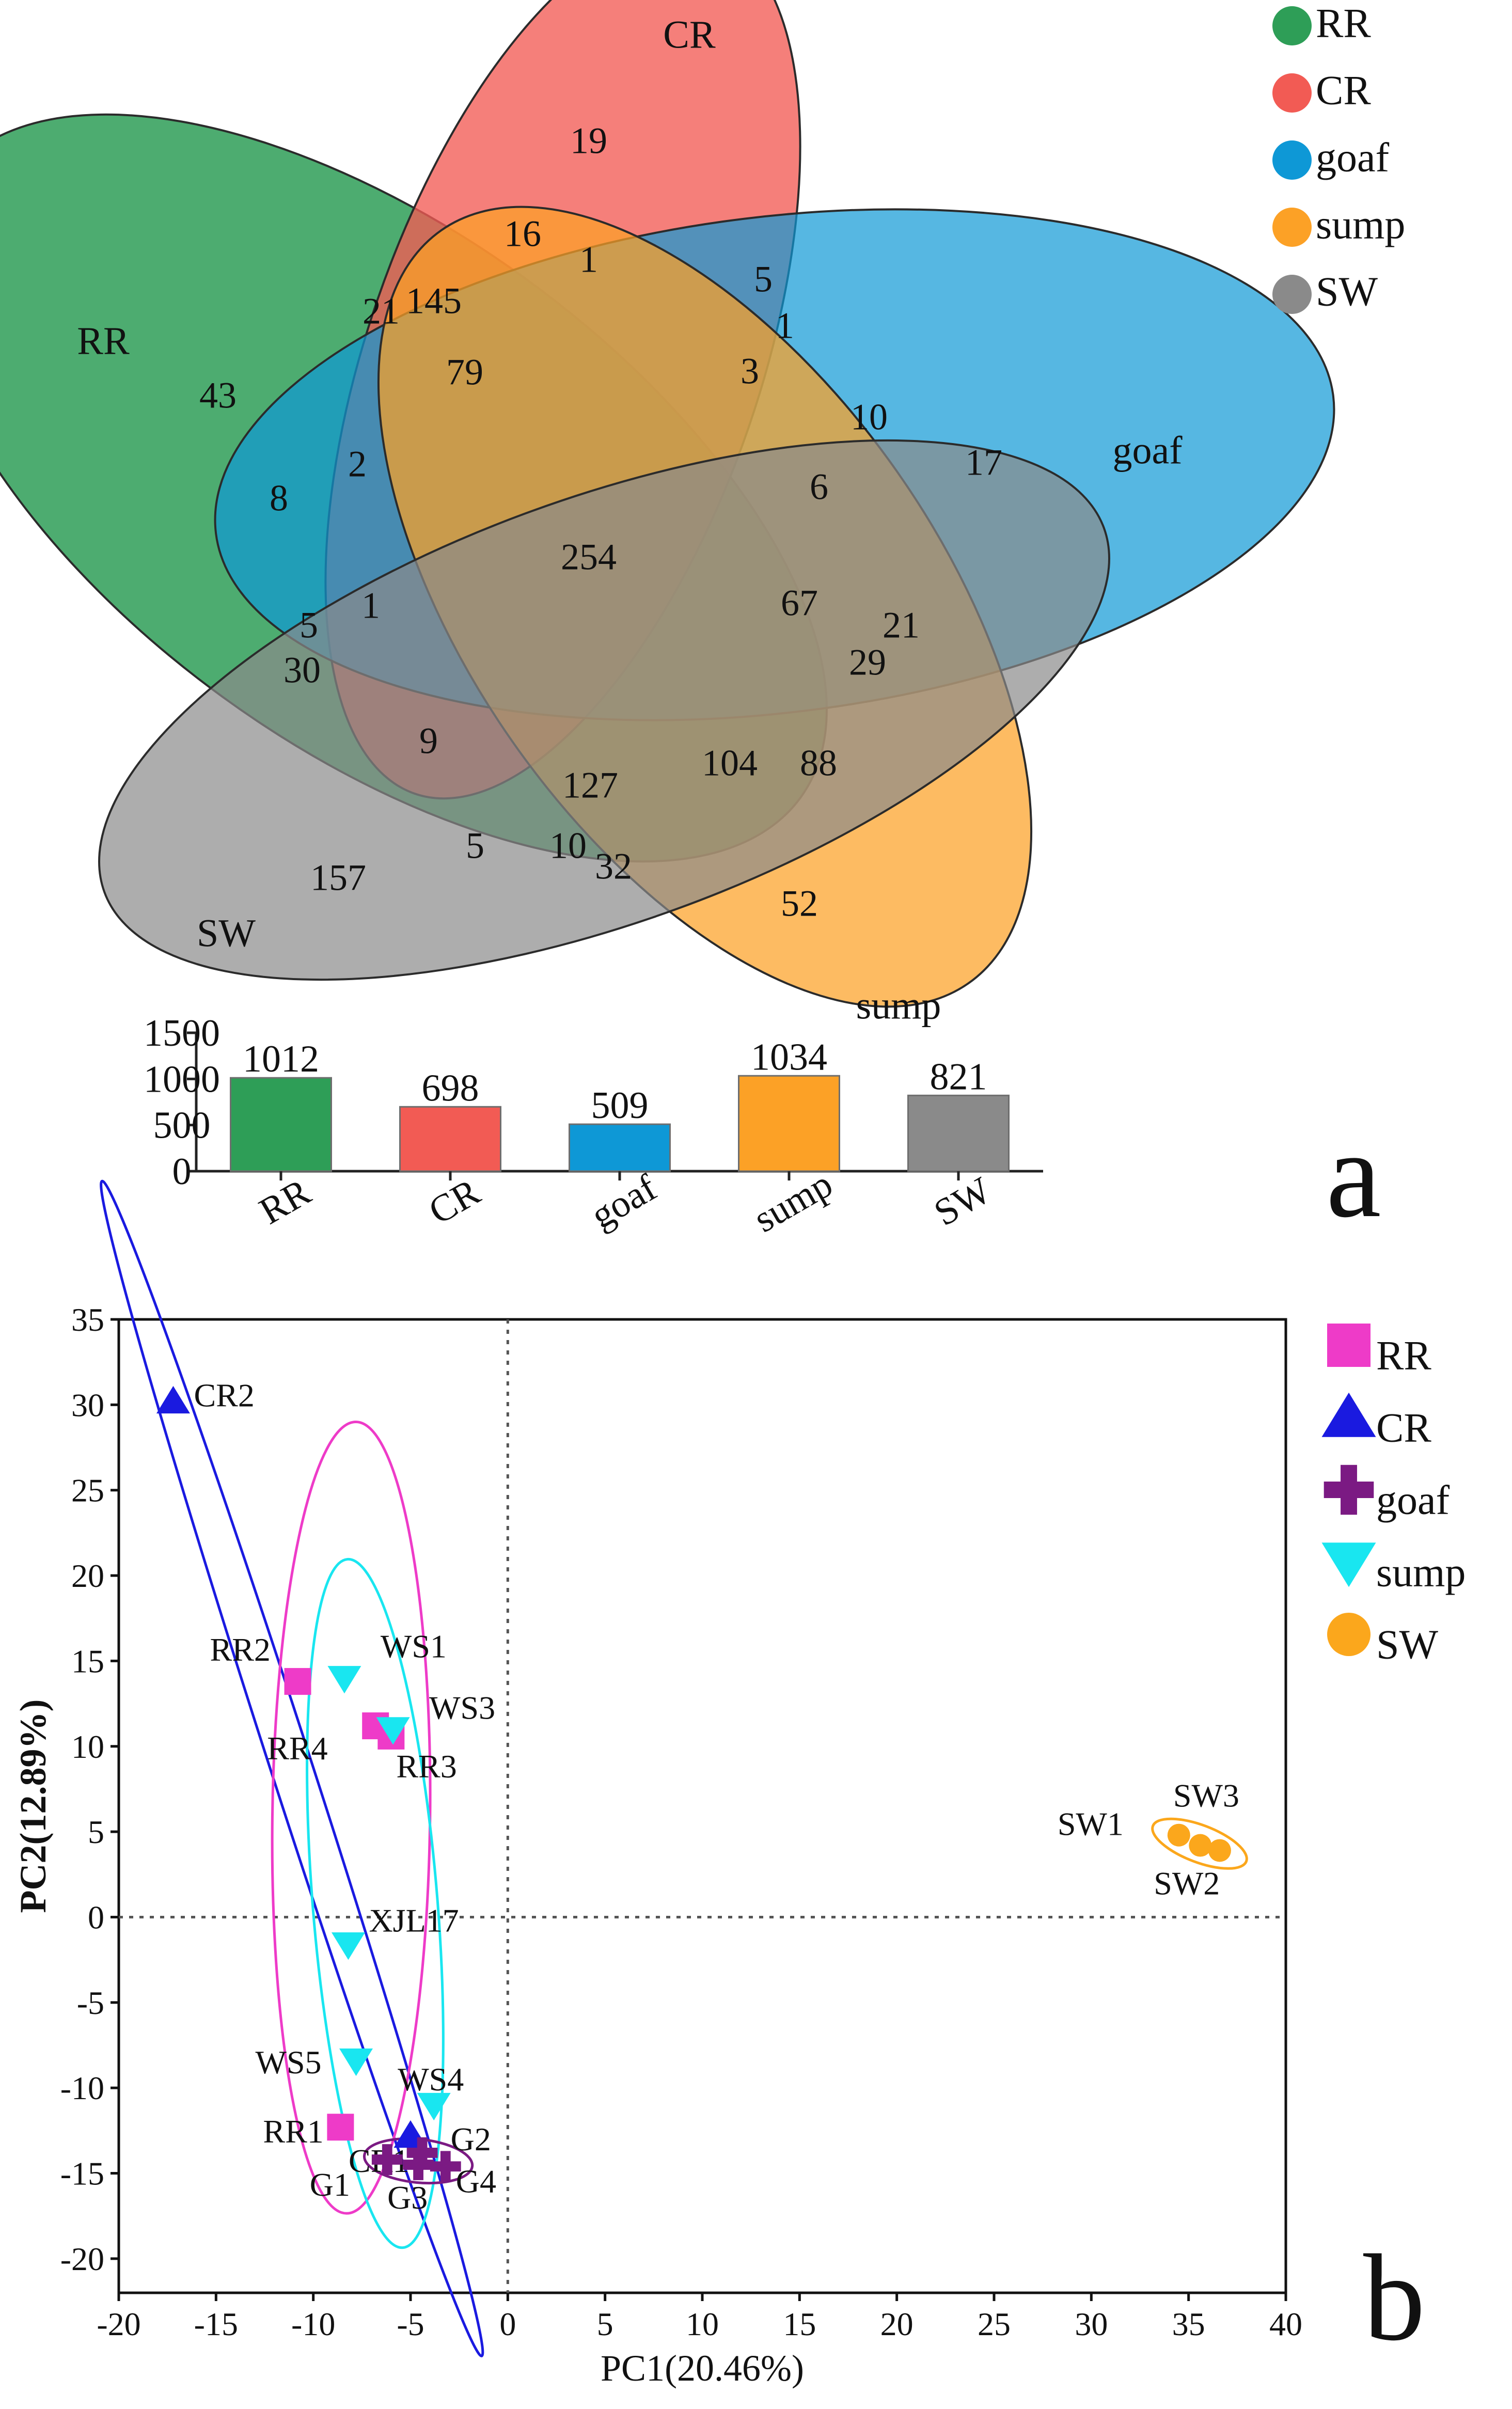  I want to click on legend-item-rr: RR, so click(1379, 1351).